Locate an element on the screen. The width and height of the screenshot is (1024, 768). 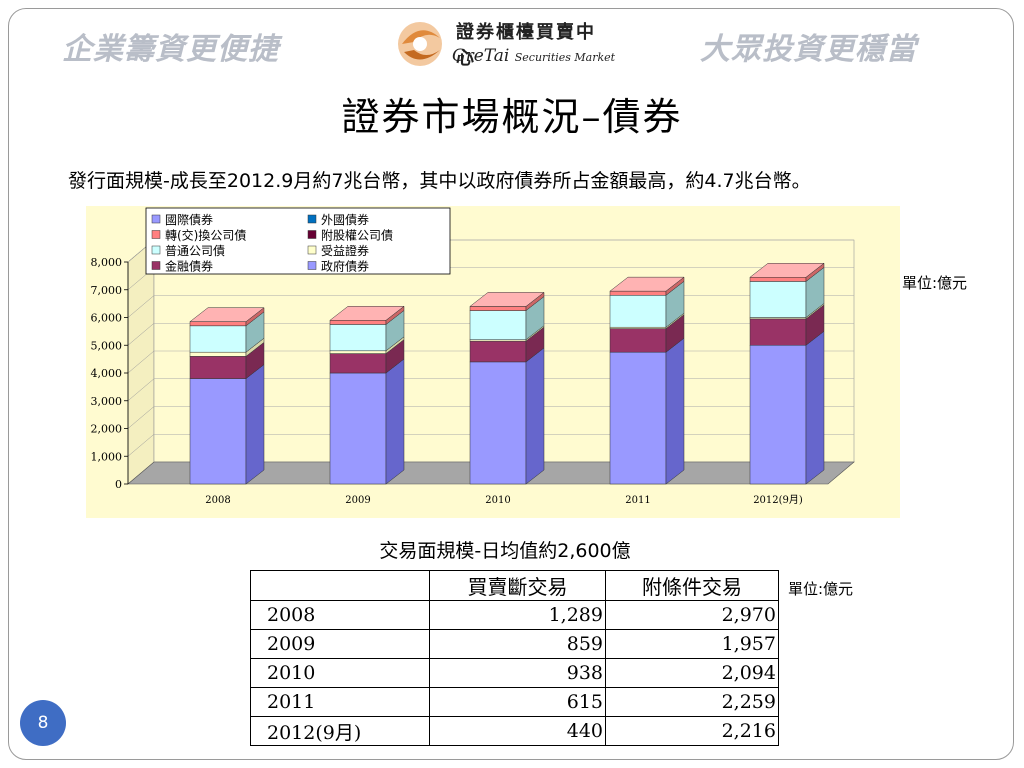
table-cell-year: 2010 is located at coordinates (340, 673).